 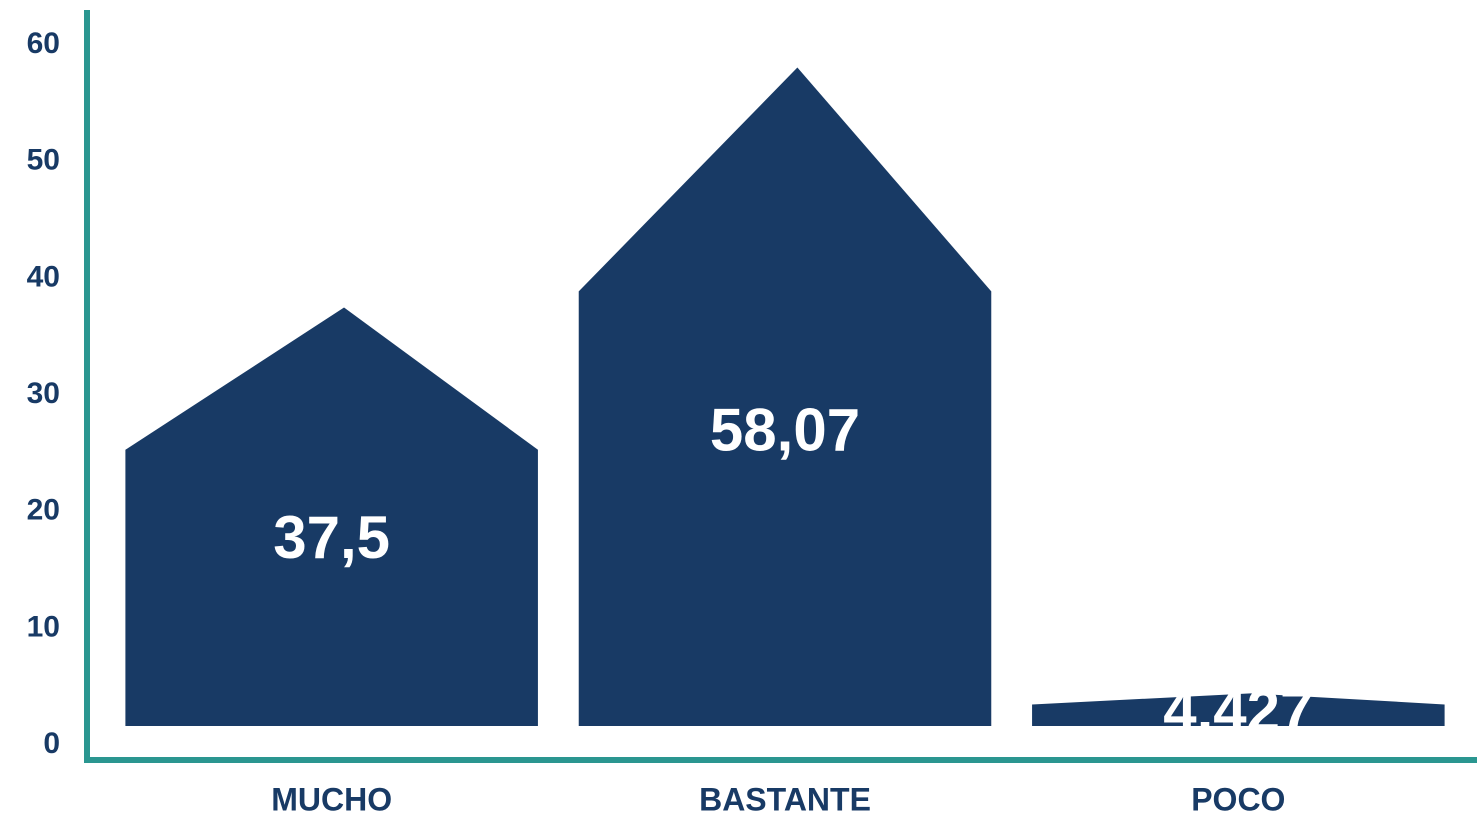 What do you see at coordinates (43, 510) in the screenshot?
I see `y-tick-label: 20` at bounding box center [43, 510].